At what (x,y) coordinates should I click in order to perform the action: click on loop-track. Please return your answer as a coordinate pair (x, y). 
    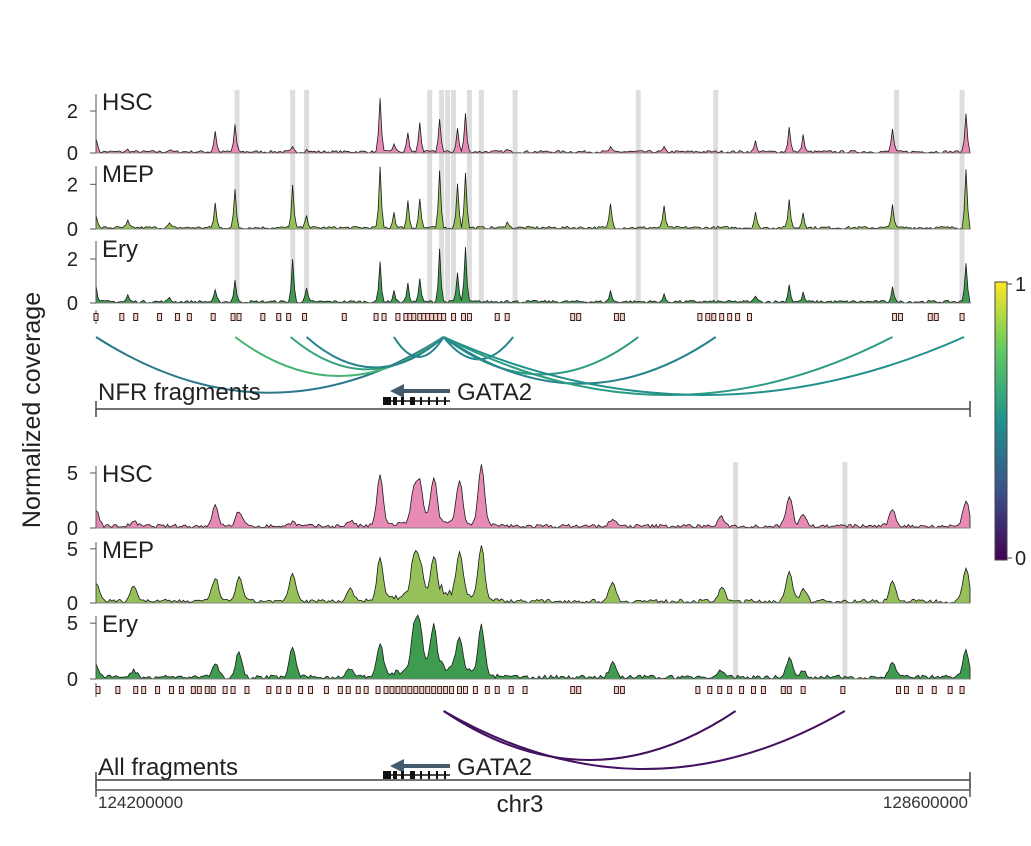
    Looking at the image, I should click on (530, 366).